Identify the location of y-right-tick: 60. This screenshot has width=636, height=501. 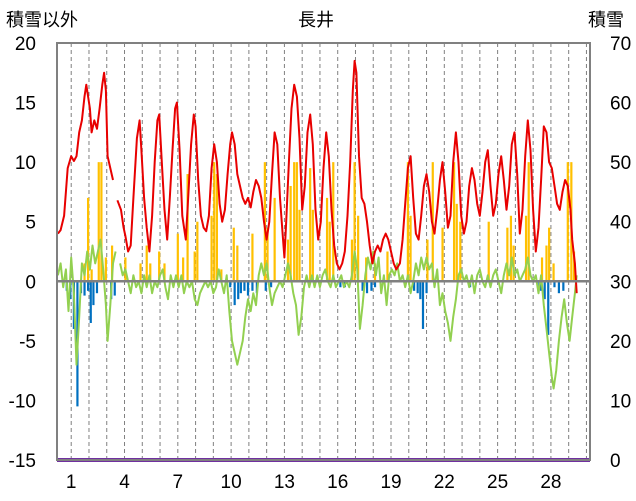
(620, 104).